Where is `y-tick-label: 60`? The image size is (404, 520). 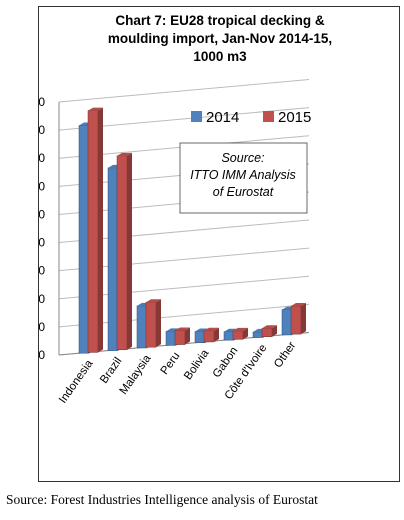
y-tick-label: 60 is located at coordinates (42, 186).